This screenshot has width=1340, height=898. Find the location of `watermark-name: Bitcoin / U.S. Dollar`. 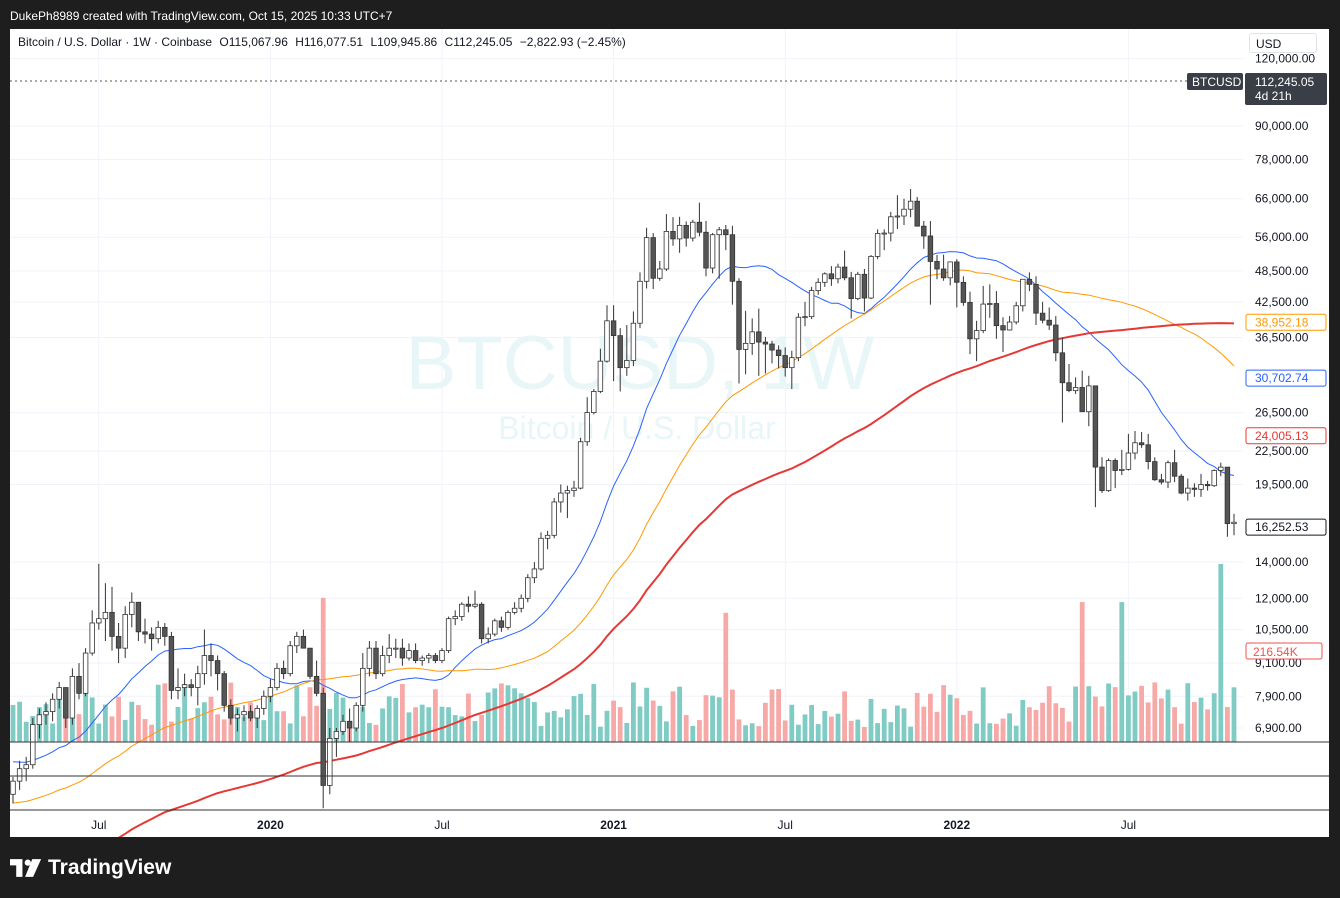

watermark-name: Bitcoin / U.S. Dollar is located at coordinates (637, 428).